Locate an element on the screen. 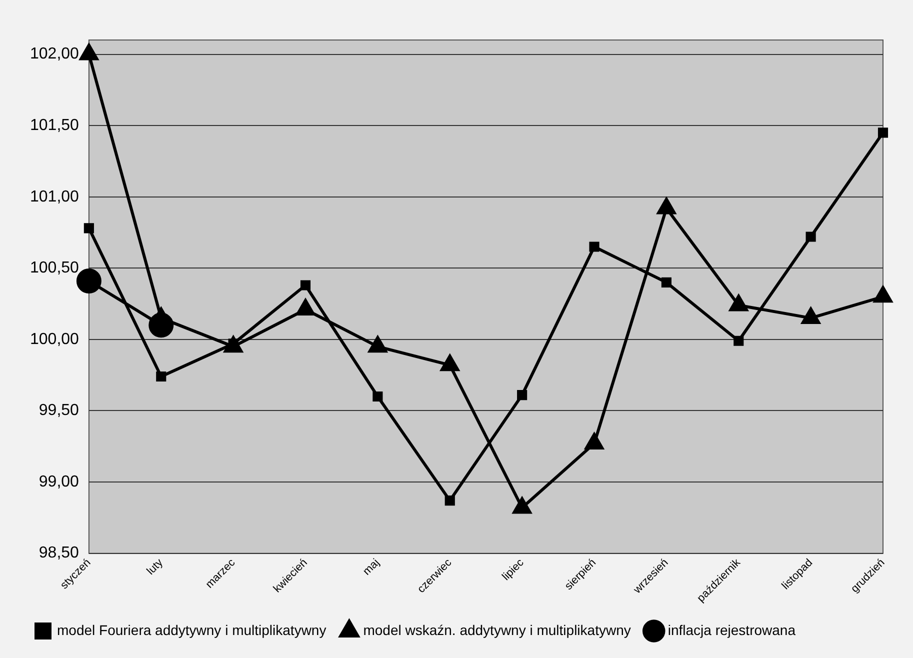 The width and height of the screenshot is (913, 658). x-tick-label: luty is located at coordinates (155, 567).